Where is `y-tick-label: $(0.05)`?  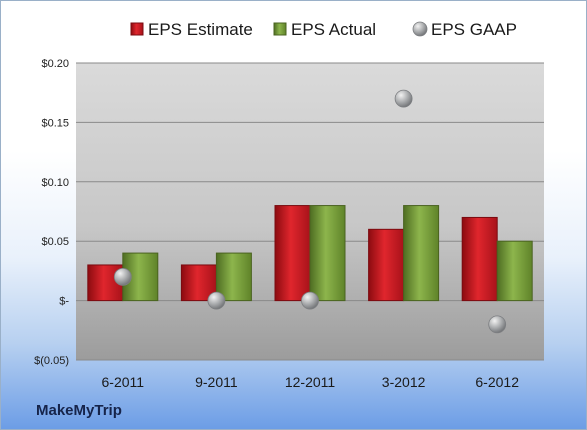
y-tick-label: $(0.05) is located at coordinates (51, 361).